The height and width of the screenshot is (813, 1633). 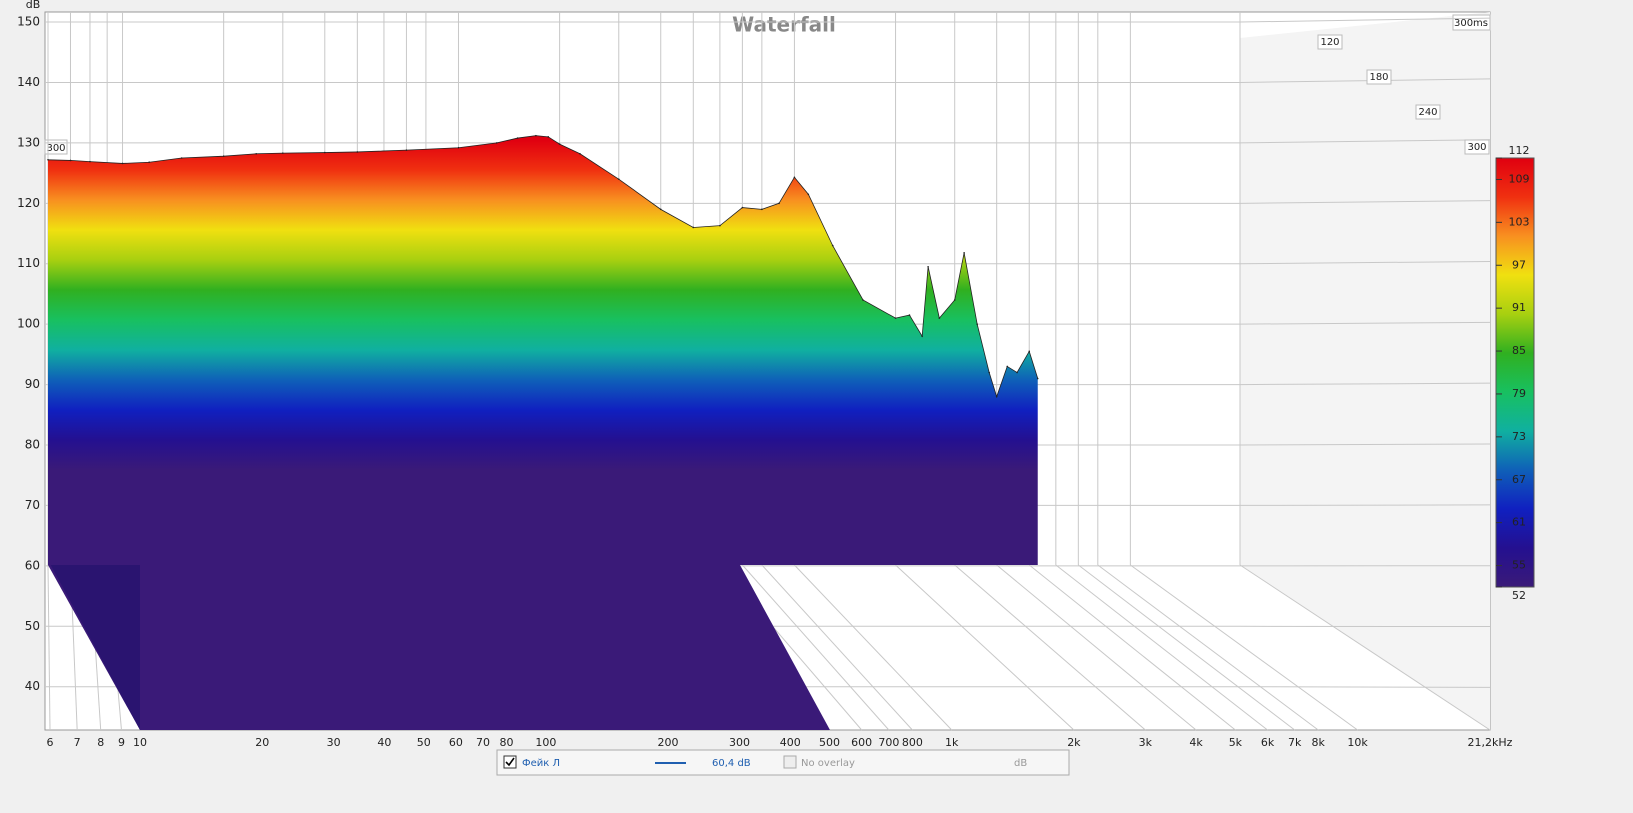 What do you see at coordinates (28, 203) in the screenshot?
I see `y-tick-label: 120` at bounding box center [28, 203].